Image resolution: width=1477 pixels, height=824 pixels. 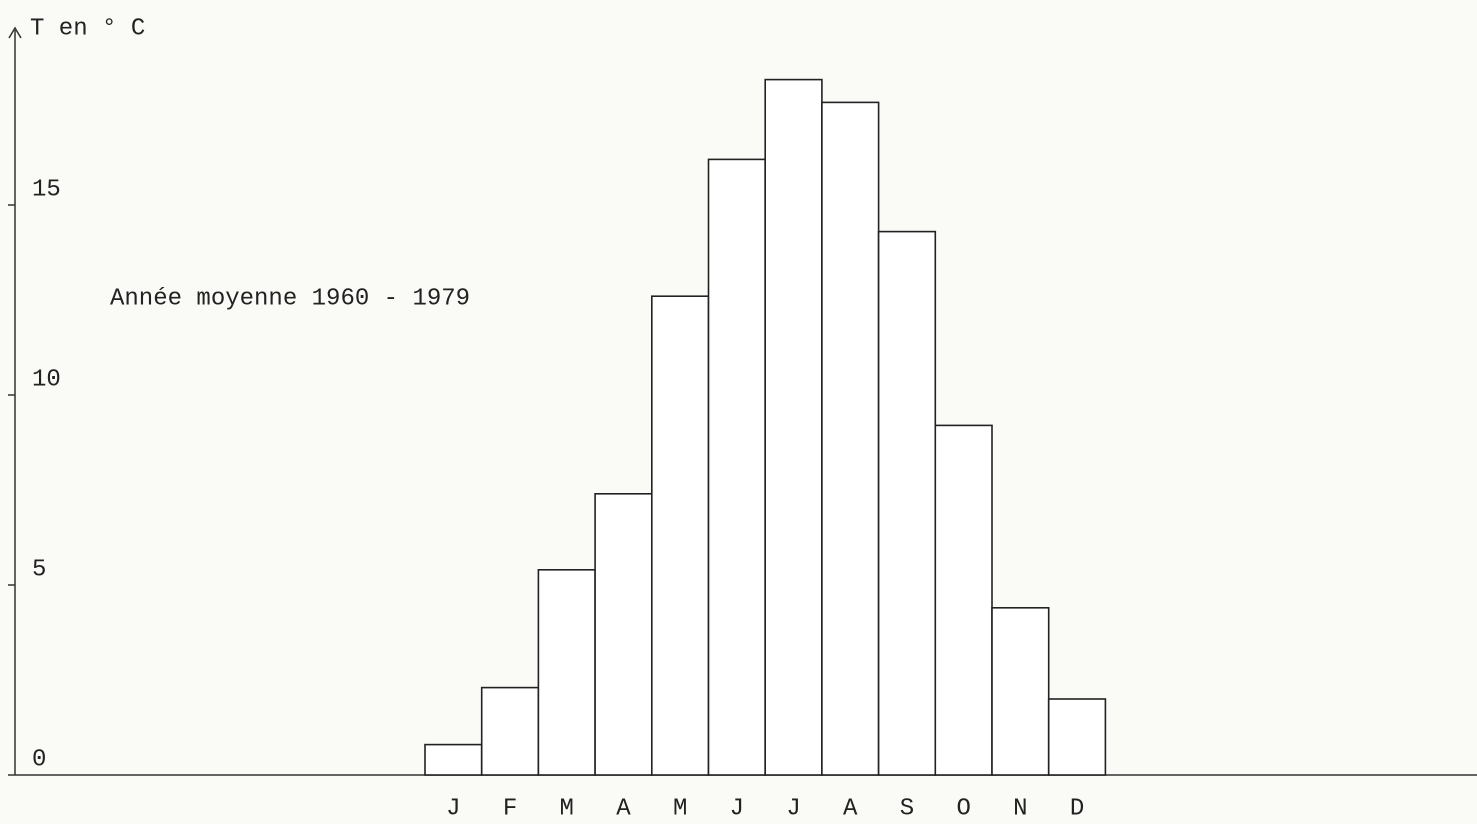 I want to click on y-axis-arrow, so click(x=15, y=32).